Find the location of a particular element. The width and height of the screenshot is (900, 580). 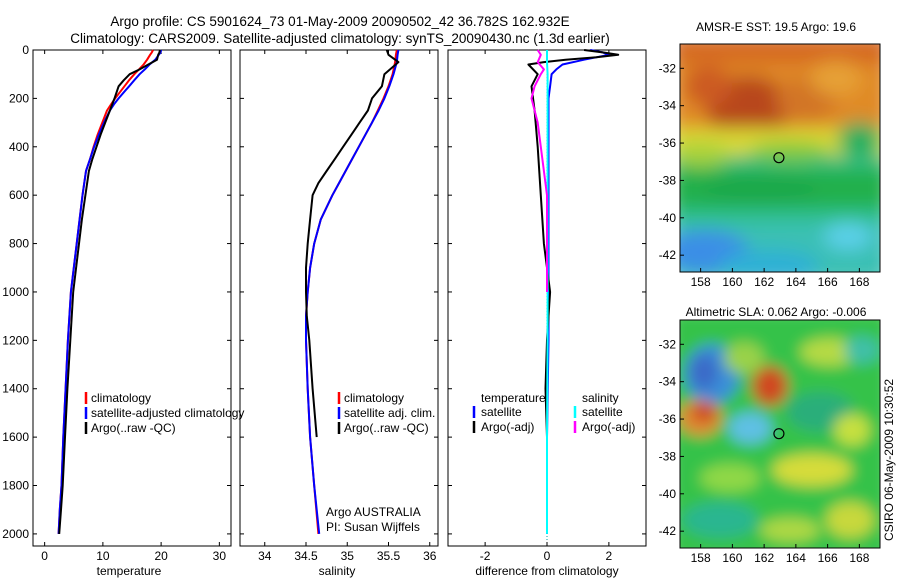

difference-xlabel: difference from climatology is located at coordinates (546, 571).